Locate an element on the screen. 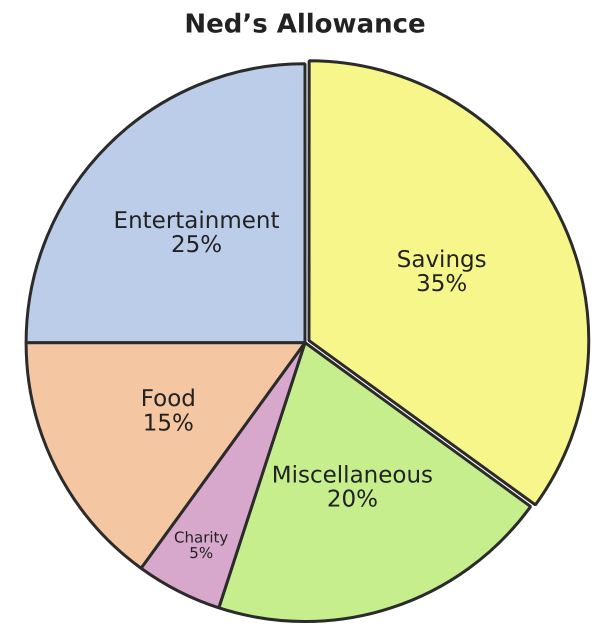 The width and height of the screenshot is (610, 644). data-label: 35% is located at coordinates (442, 284).